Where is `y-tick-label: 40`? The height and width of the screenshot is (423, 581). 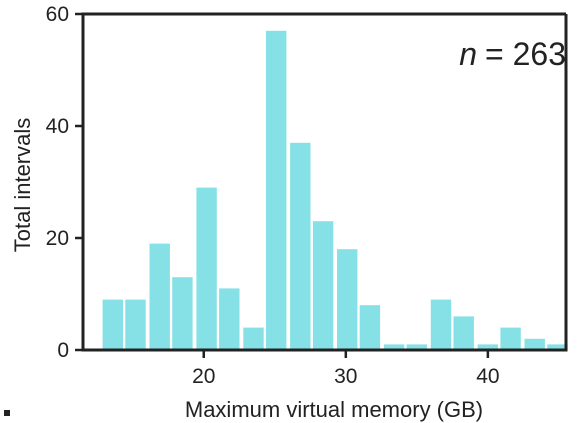
y-tick-label: 40 is located at coordinates (57, 126).